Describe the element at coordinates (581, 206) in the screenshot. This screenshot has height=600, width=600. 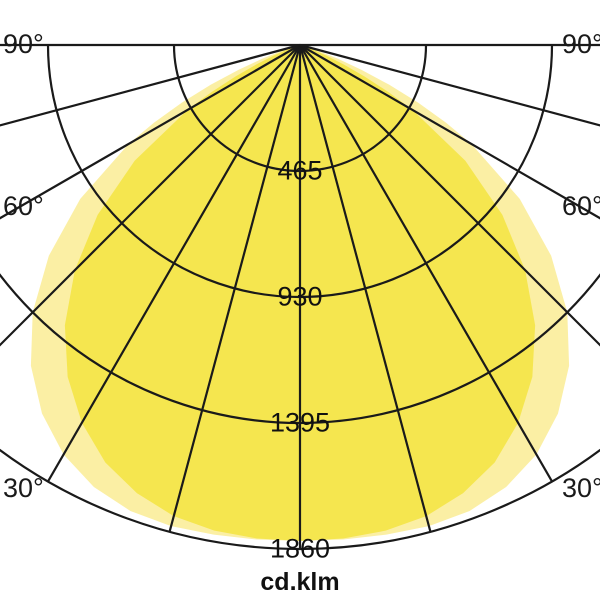
I see `angle-label-right-60: 60°` at that location.